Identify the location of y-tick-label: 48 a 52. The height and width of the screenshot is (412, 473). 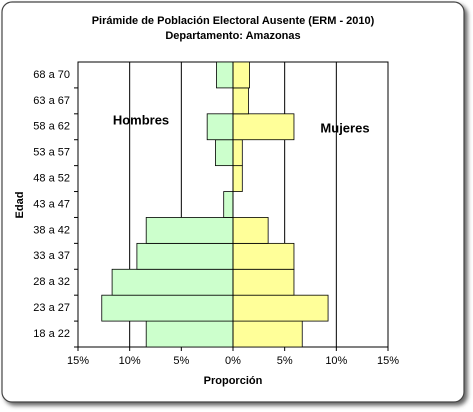
(51, 178).